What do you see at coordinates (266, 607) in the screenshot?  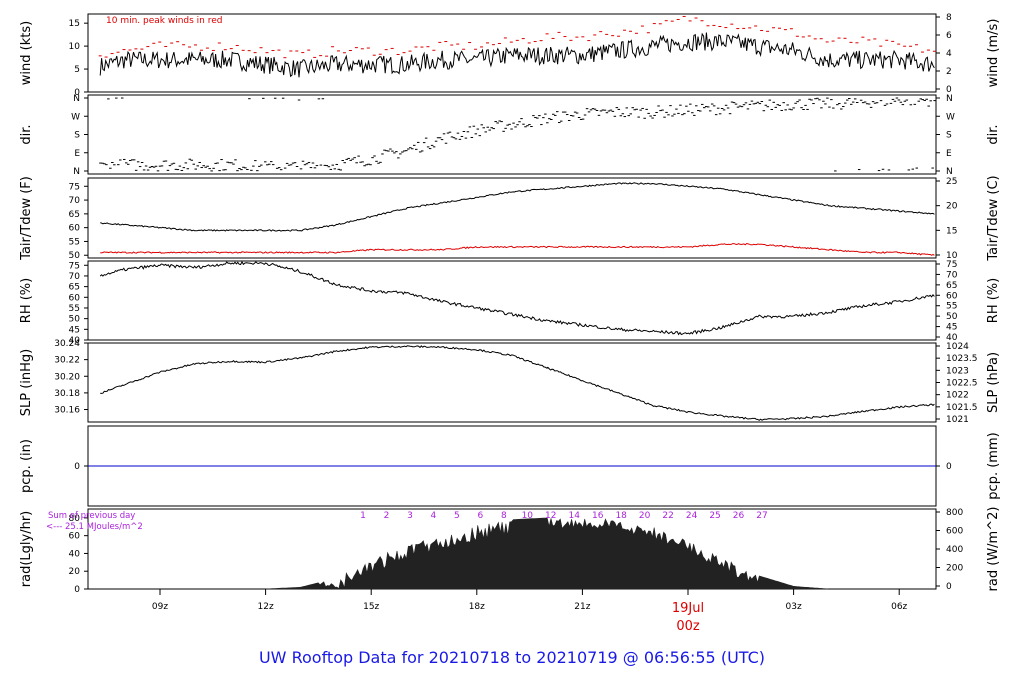 I see `xtick-label: 12z` at bounding box center [266, 607].